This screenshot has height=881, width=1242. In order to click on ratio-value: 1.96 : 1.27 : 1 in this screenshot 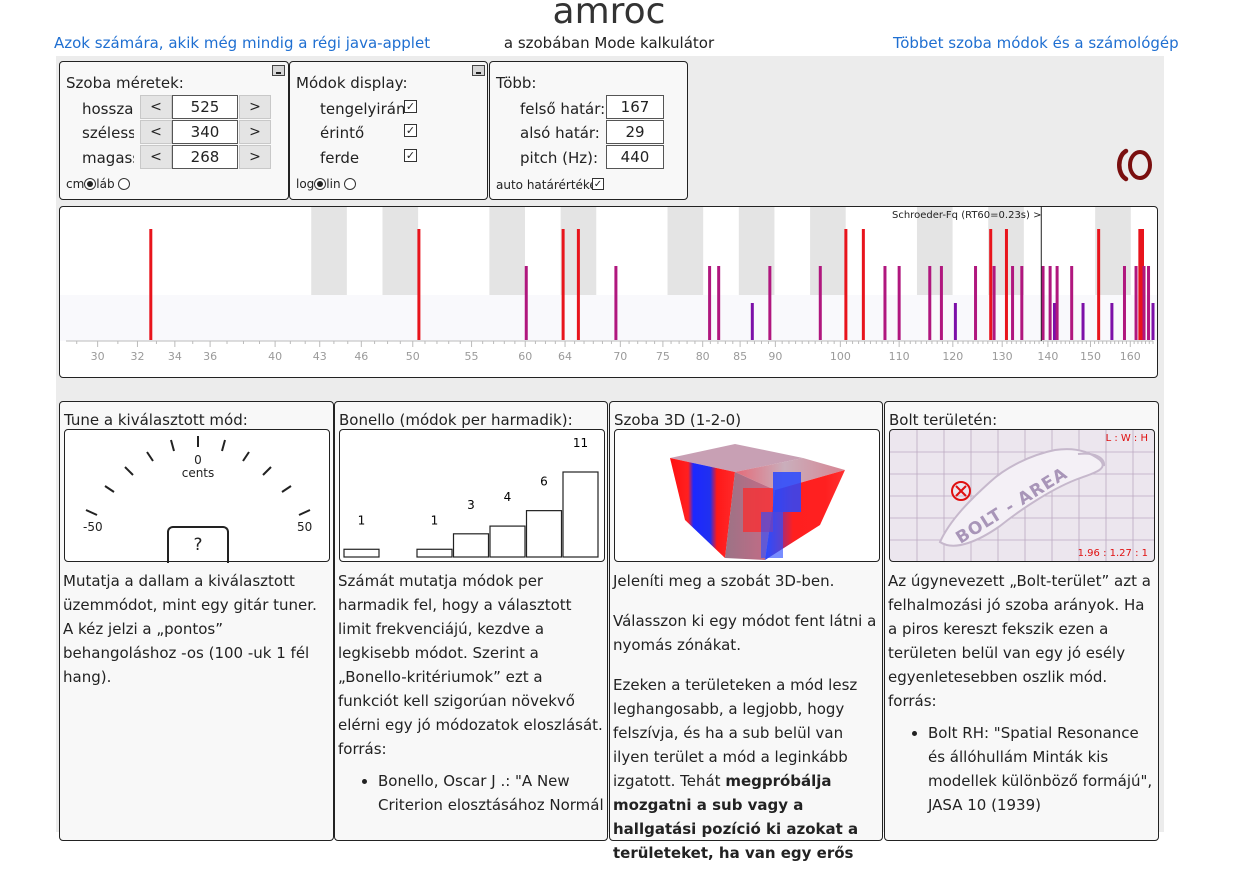, I will do `click(1112, 553)`.